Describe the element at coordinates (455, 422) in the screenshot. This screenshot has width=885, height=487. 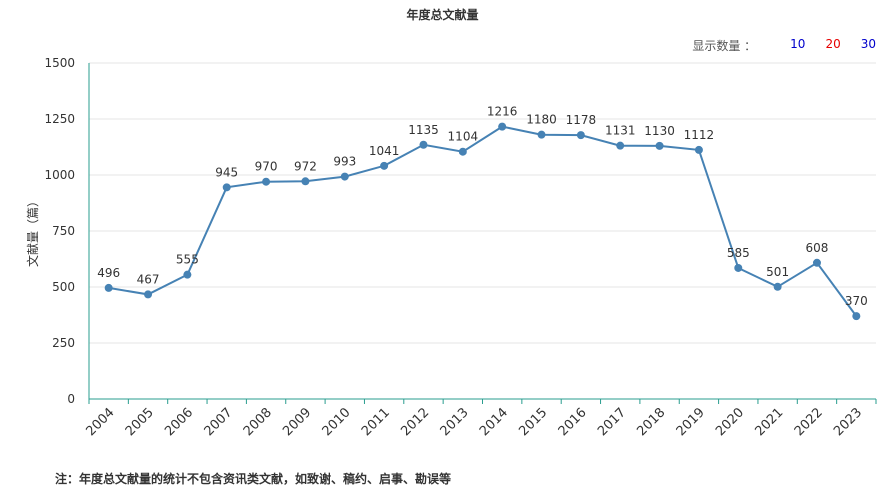
I see `x-tick-label: 2013` at that location.